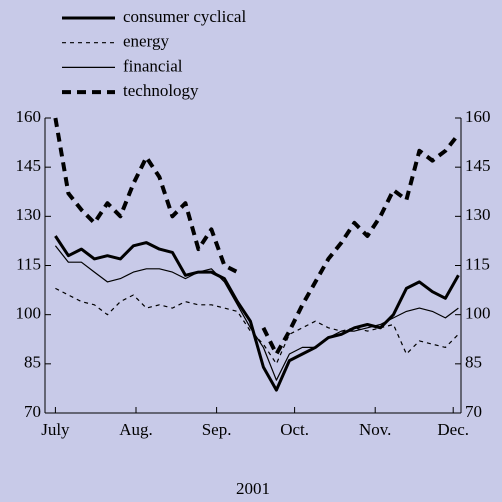 The width and height of the screenshot is (502, 502). What do you see at coordinates (136, 429) in the screenshot?
I see `x-tick-label: Aug.` at bounding box center [136, 429].